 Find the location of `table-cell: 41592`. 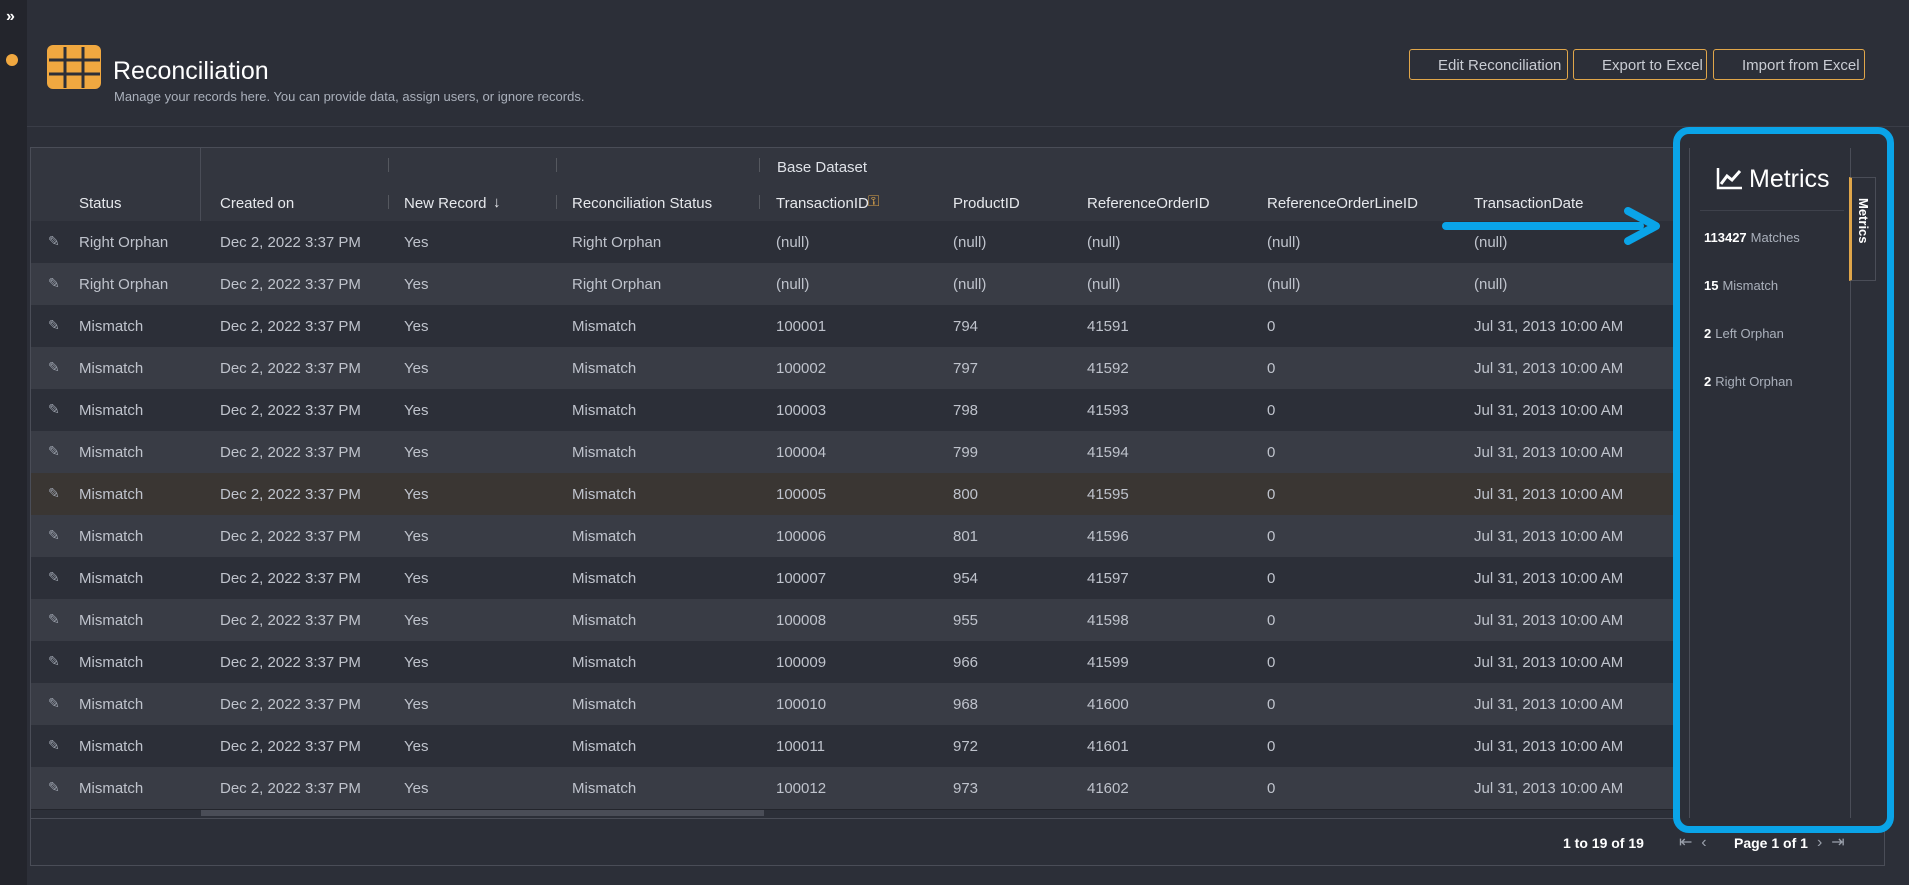

table-cell: 41592 is located at coordinates (1108, 368).